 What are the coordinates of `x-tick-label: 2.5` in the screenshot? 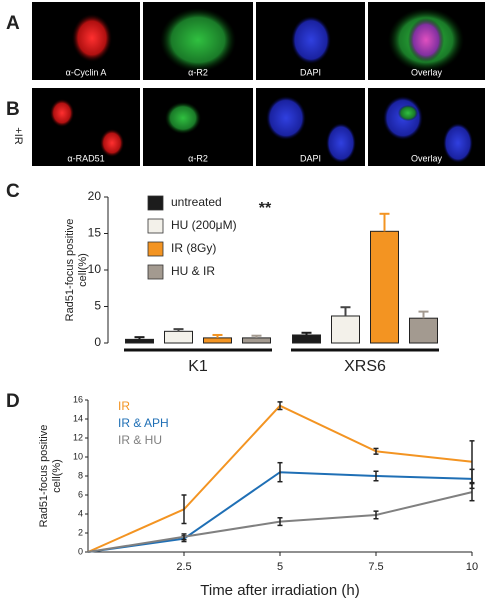 It's located at (183, 567).